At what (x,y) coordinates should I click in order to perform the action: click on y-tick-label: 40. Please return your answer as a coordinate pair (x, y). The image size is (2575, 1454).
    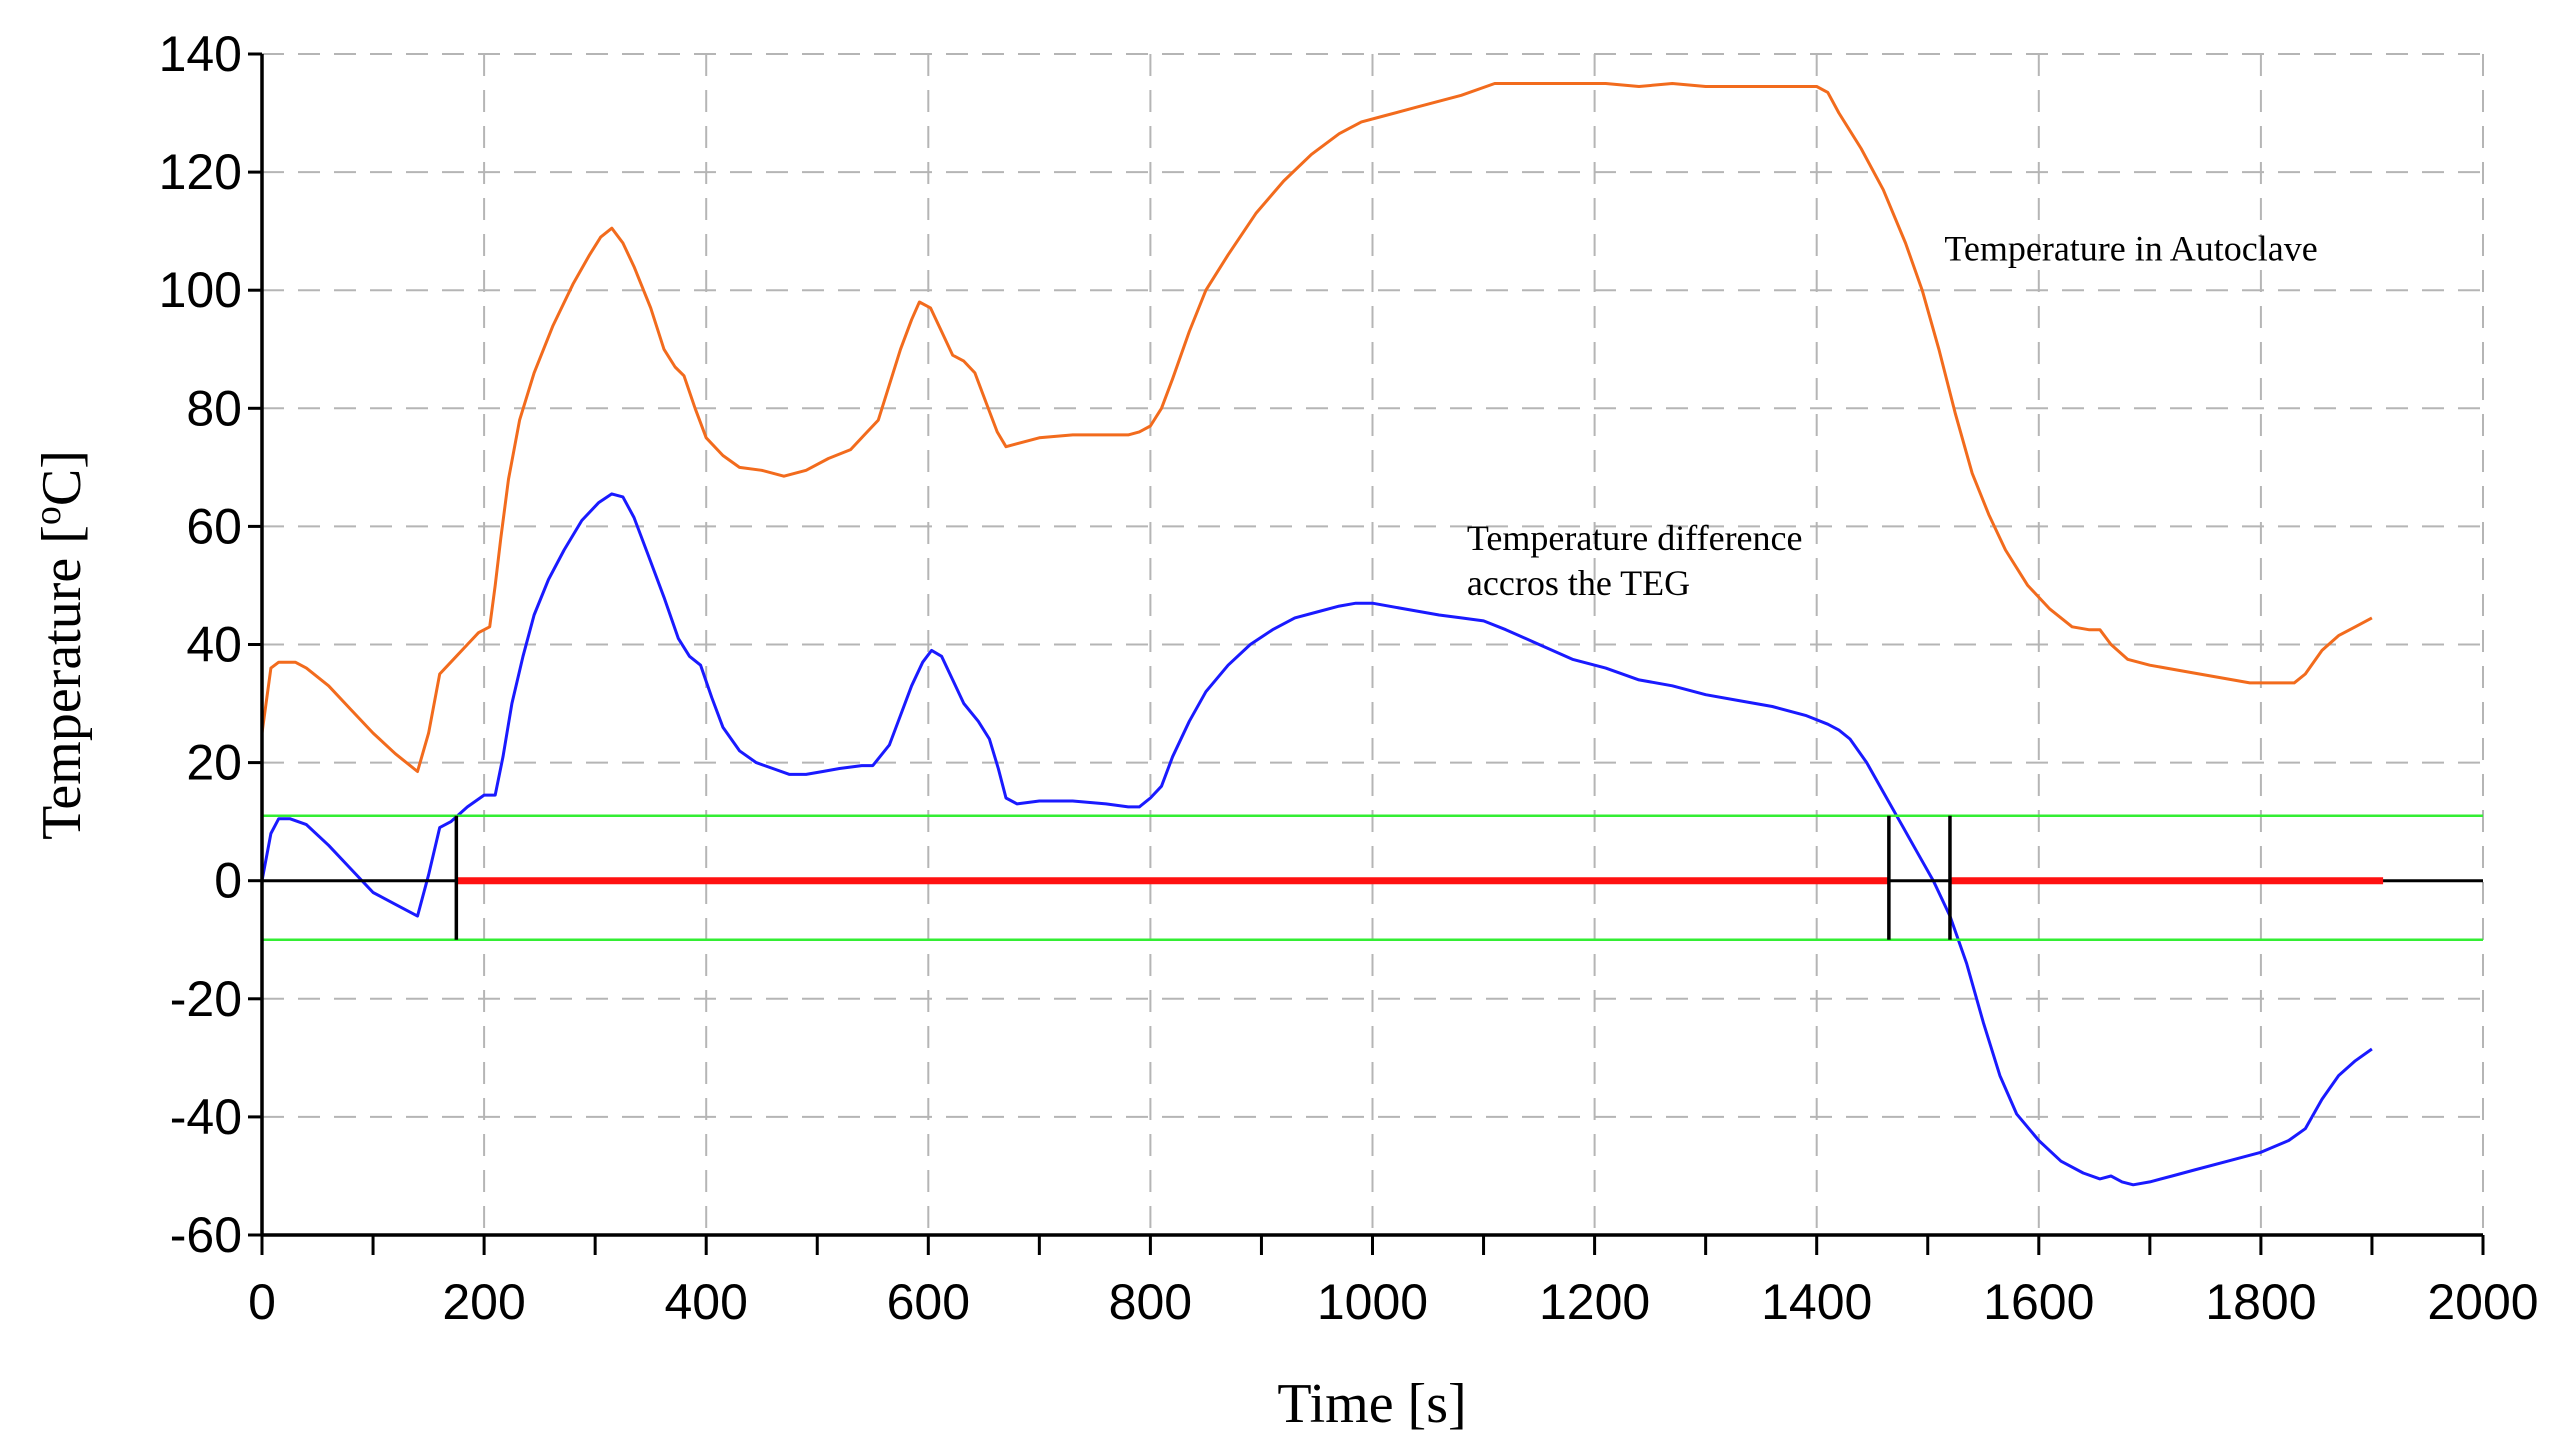
    Looking at the image, I should click on (214, 645).